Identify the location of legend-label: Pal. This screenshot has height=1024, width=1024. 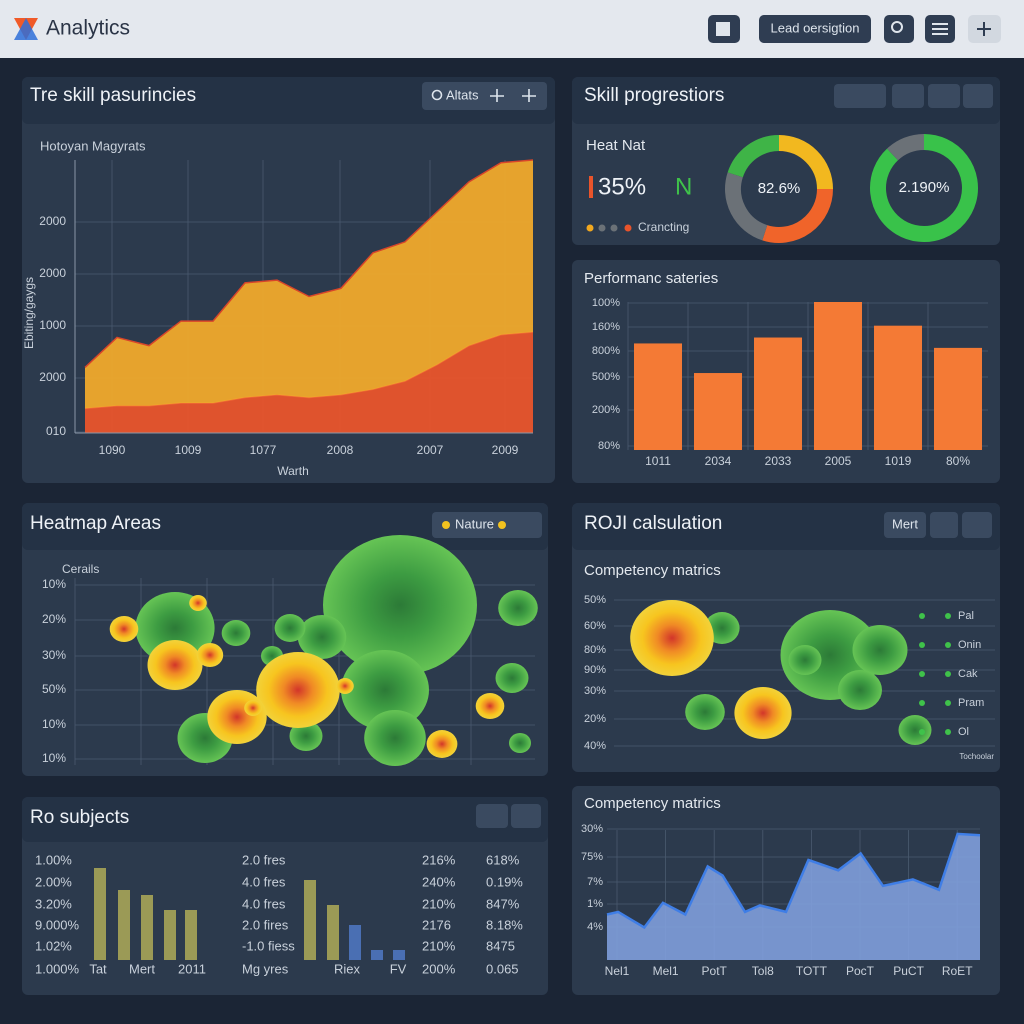
(966, 616).